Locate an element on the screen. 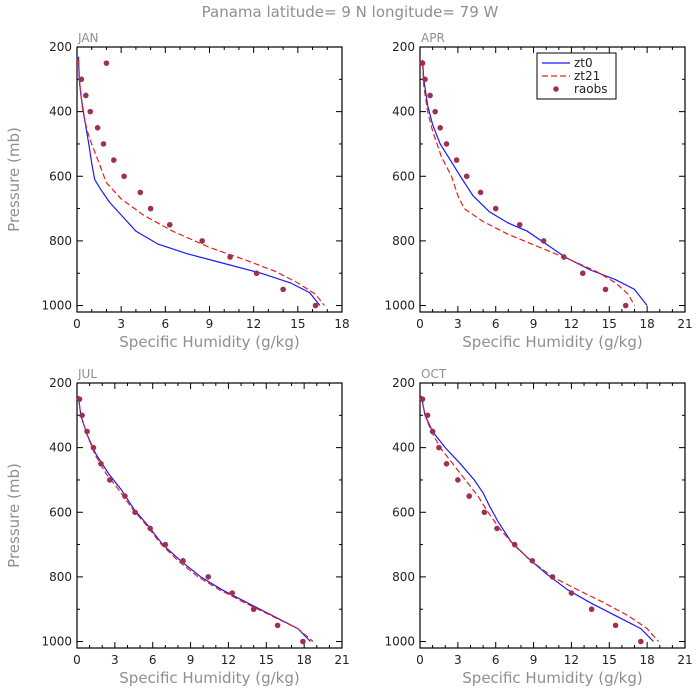 This screenshot has height=700, width=700. legend-zt21-label: zt21 is located at coordinates (587, 76).